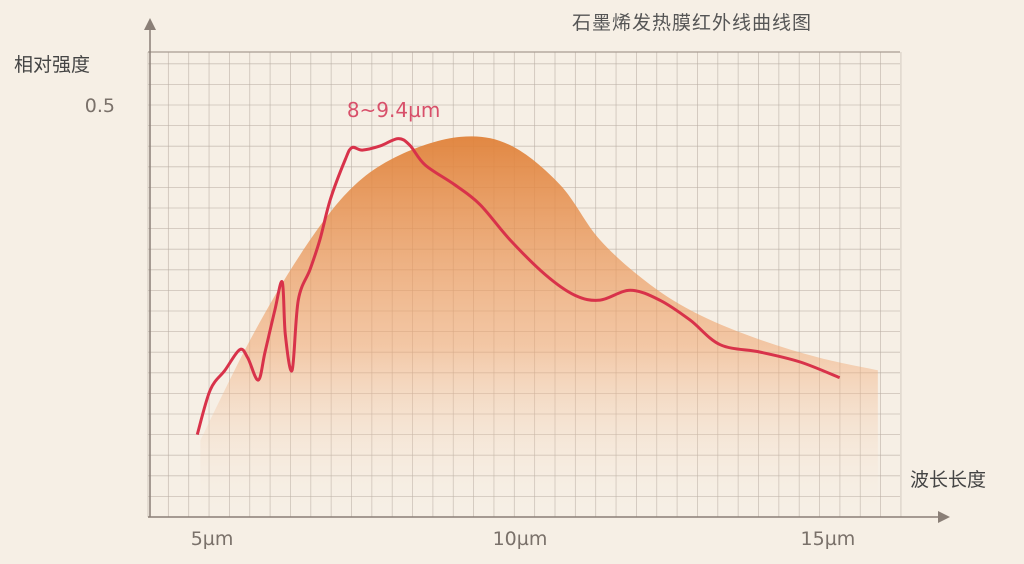 This screenshot has width=1024, height=564. Describe the element at coordinates (944, 517) in the screenshot. I see `x-axis-arrow-icon` at that location.